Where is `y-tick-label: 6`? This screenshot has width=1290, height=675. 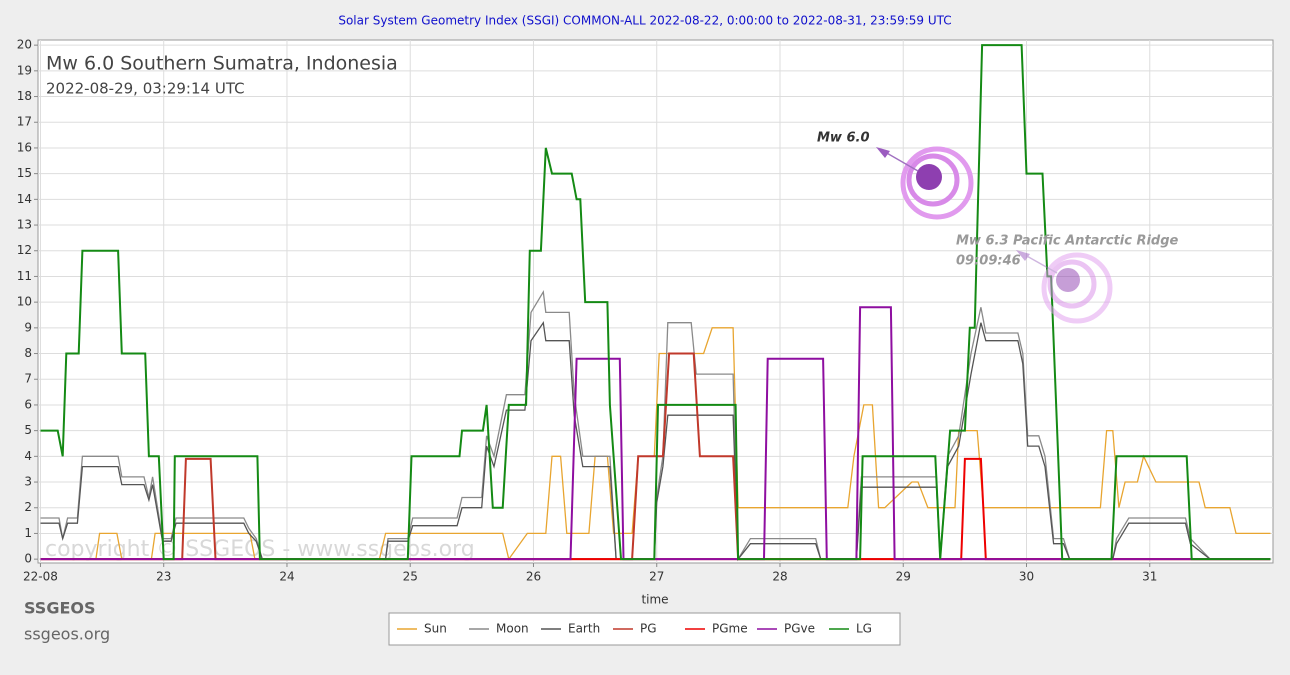
y-tick-label: 6 is located at coordinates (28, 404).